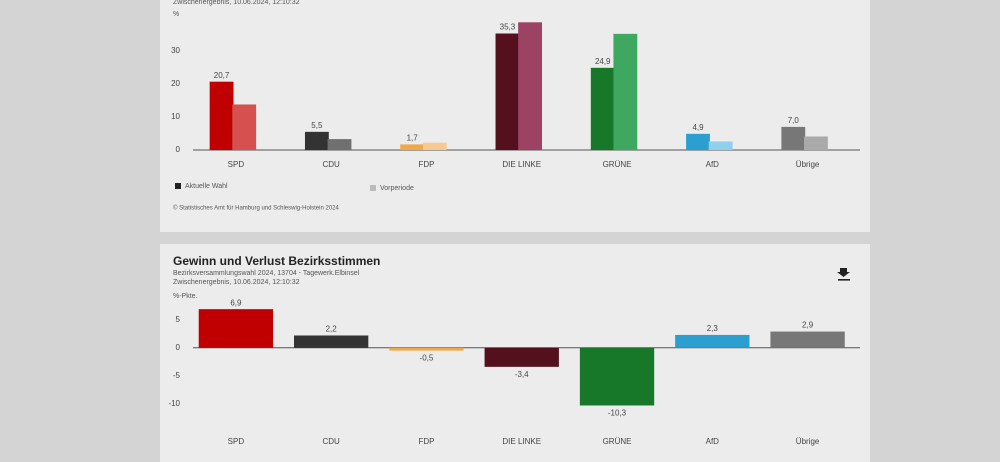  I want to click on y-tick-label: 10, so click(175, 116).